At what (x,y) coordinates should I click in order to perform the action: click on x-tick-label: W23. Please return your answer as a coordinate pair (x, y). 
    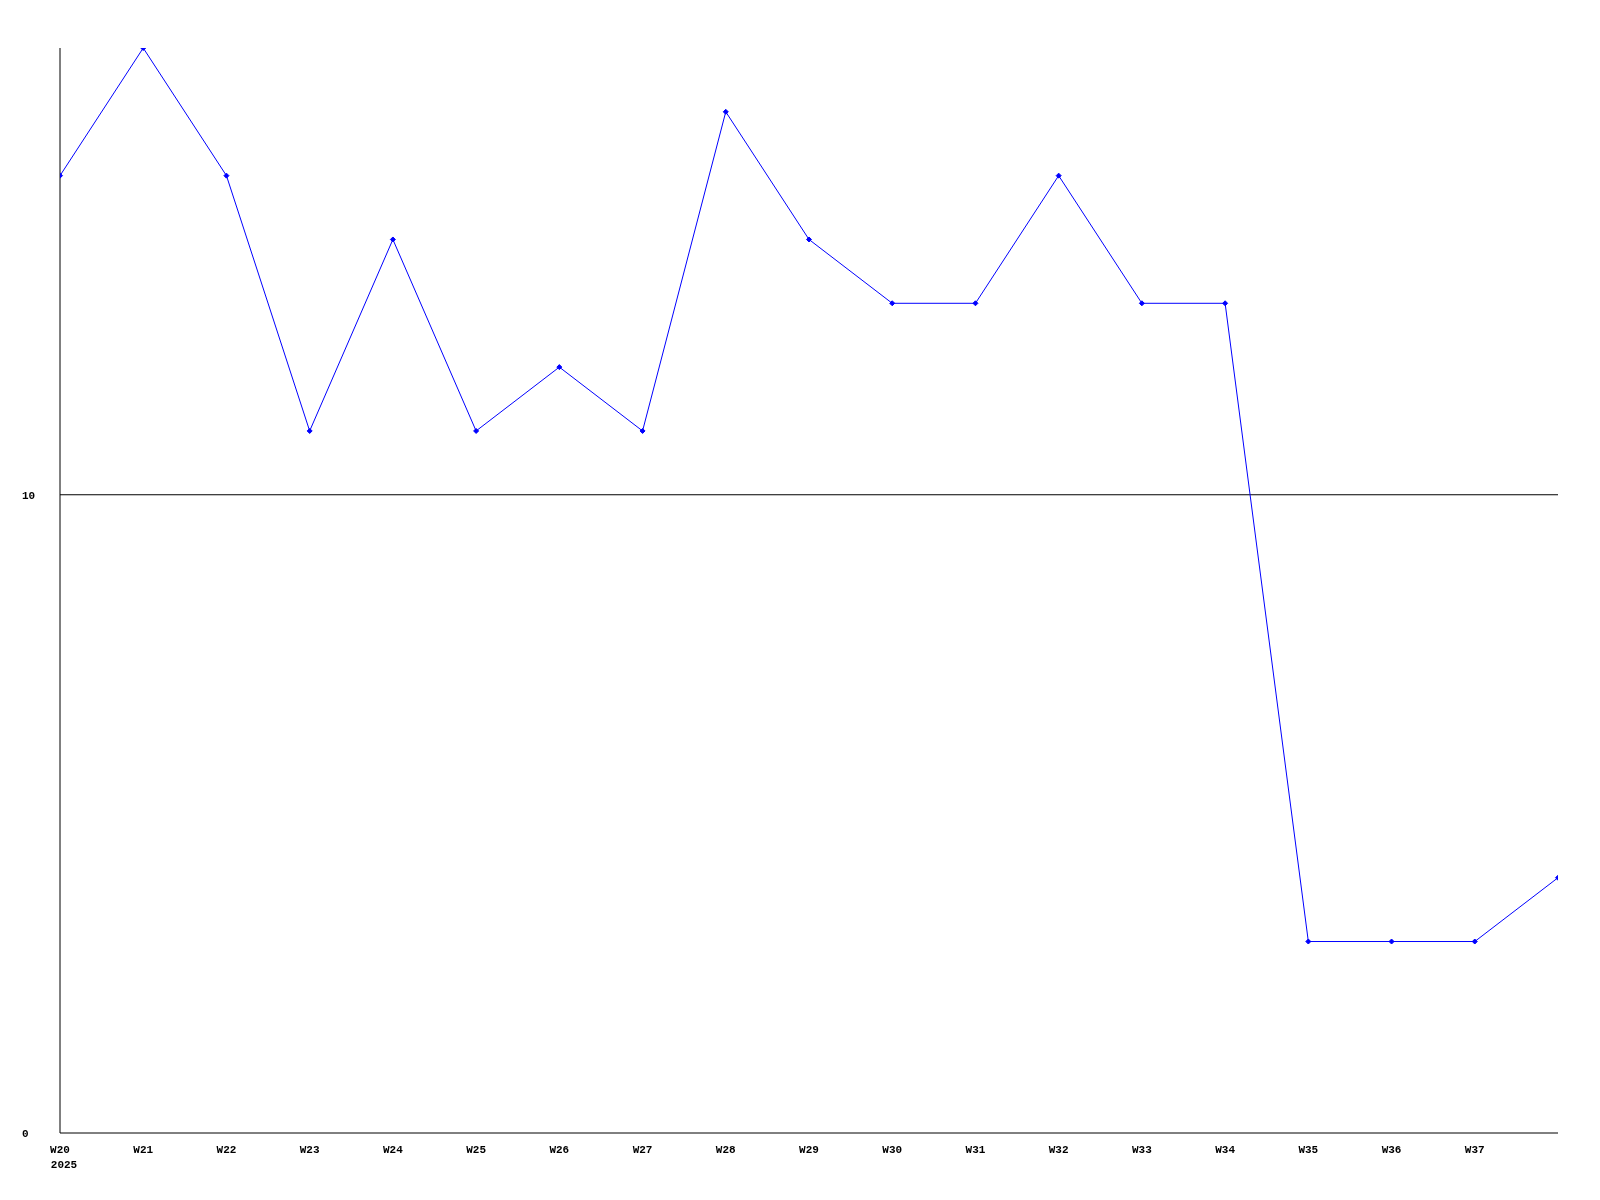
    Looking at the image, I should click on (309, 1150).